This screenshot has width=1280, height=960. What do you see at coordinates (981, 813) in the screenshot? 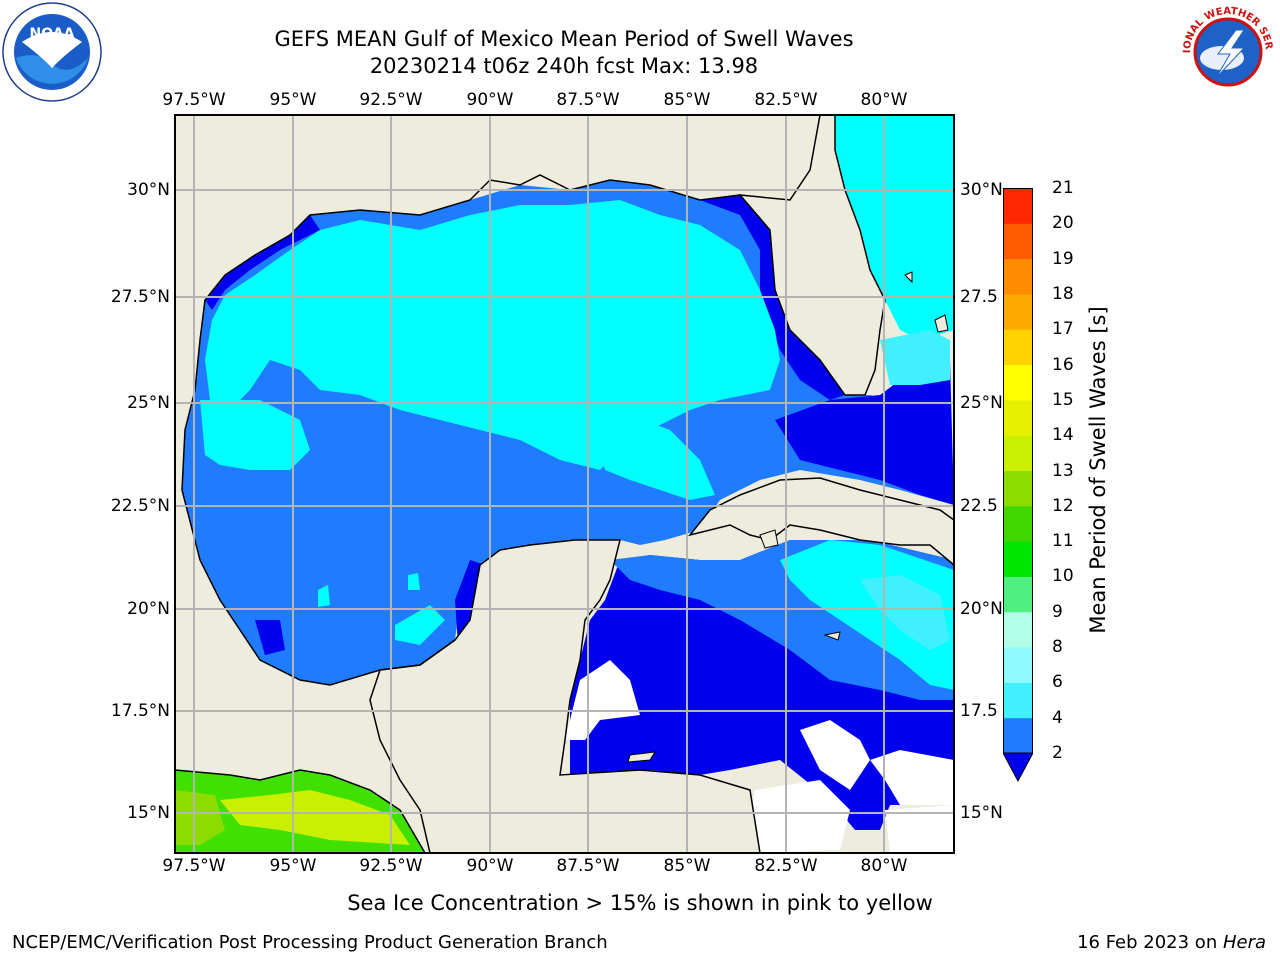
I see `lat-label-right: 15°N` at bounding box center [981, 813].